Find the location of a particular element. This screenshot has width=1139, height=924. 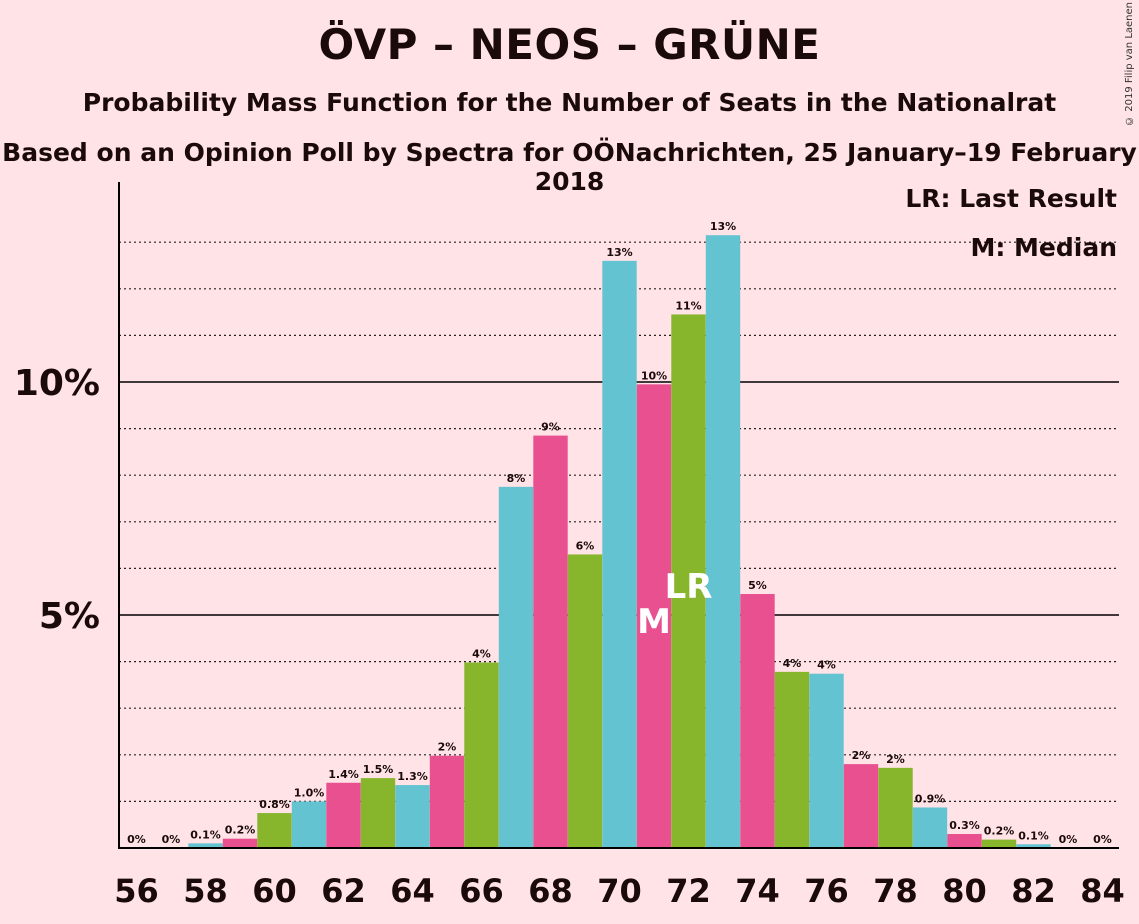

data-label-seat-80: 0.3% is located at coordinates (964, 825).